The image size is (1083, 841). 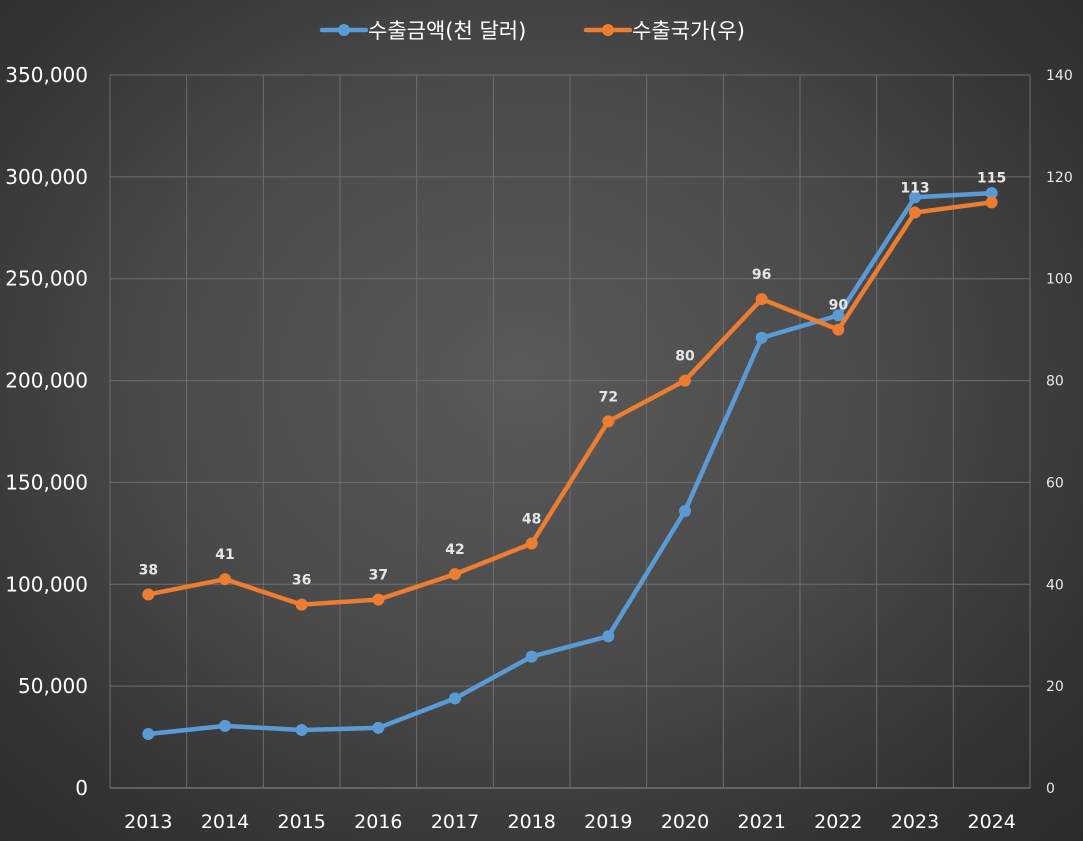 I want to click on data-label: 113, so click(x=914, y=189).